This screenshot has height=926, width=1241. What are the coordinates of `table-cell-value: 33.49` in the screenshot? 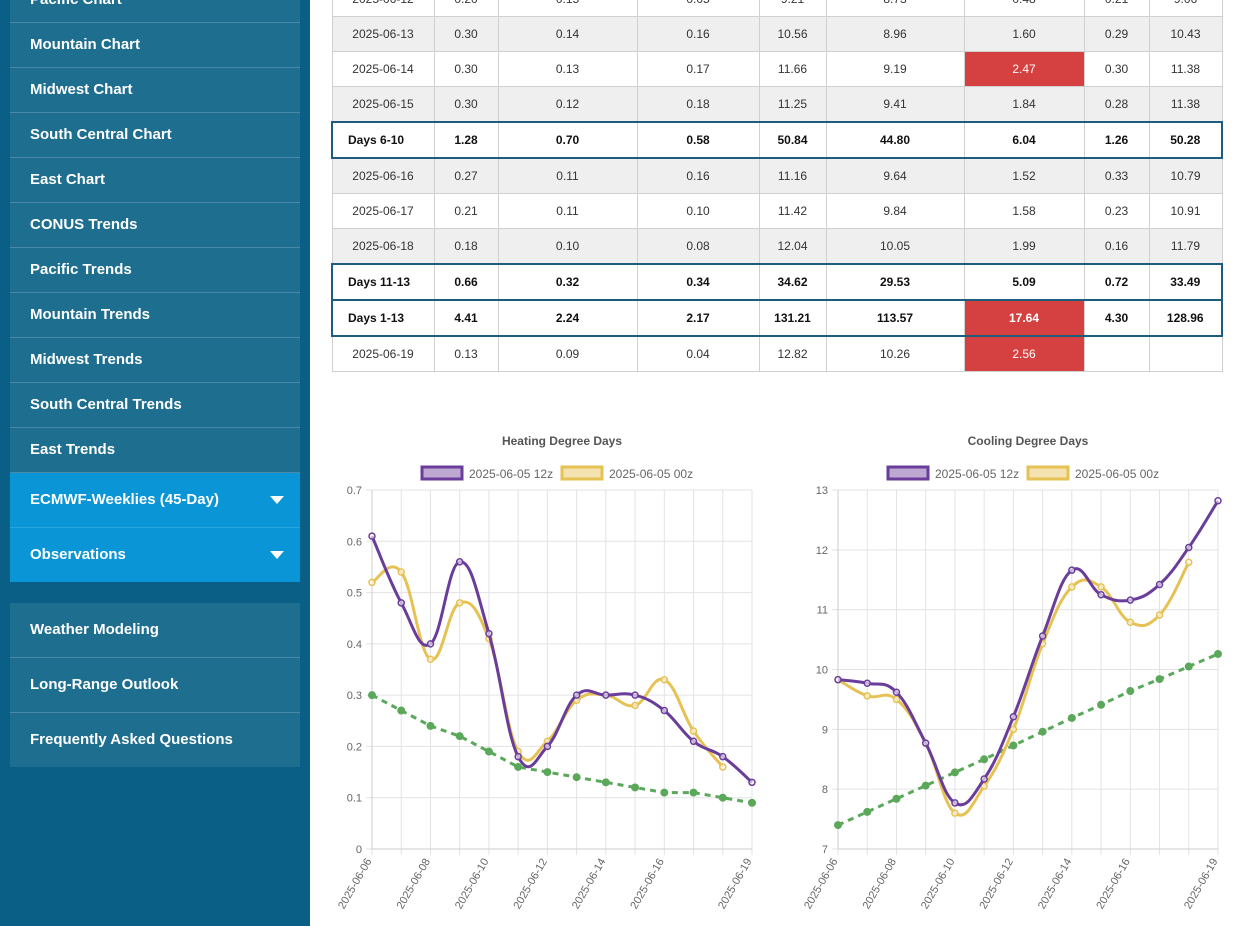 It's located at (1185, 282).